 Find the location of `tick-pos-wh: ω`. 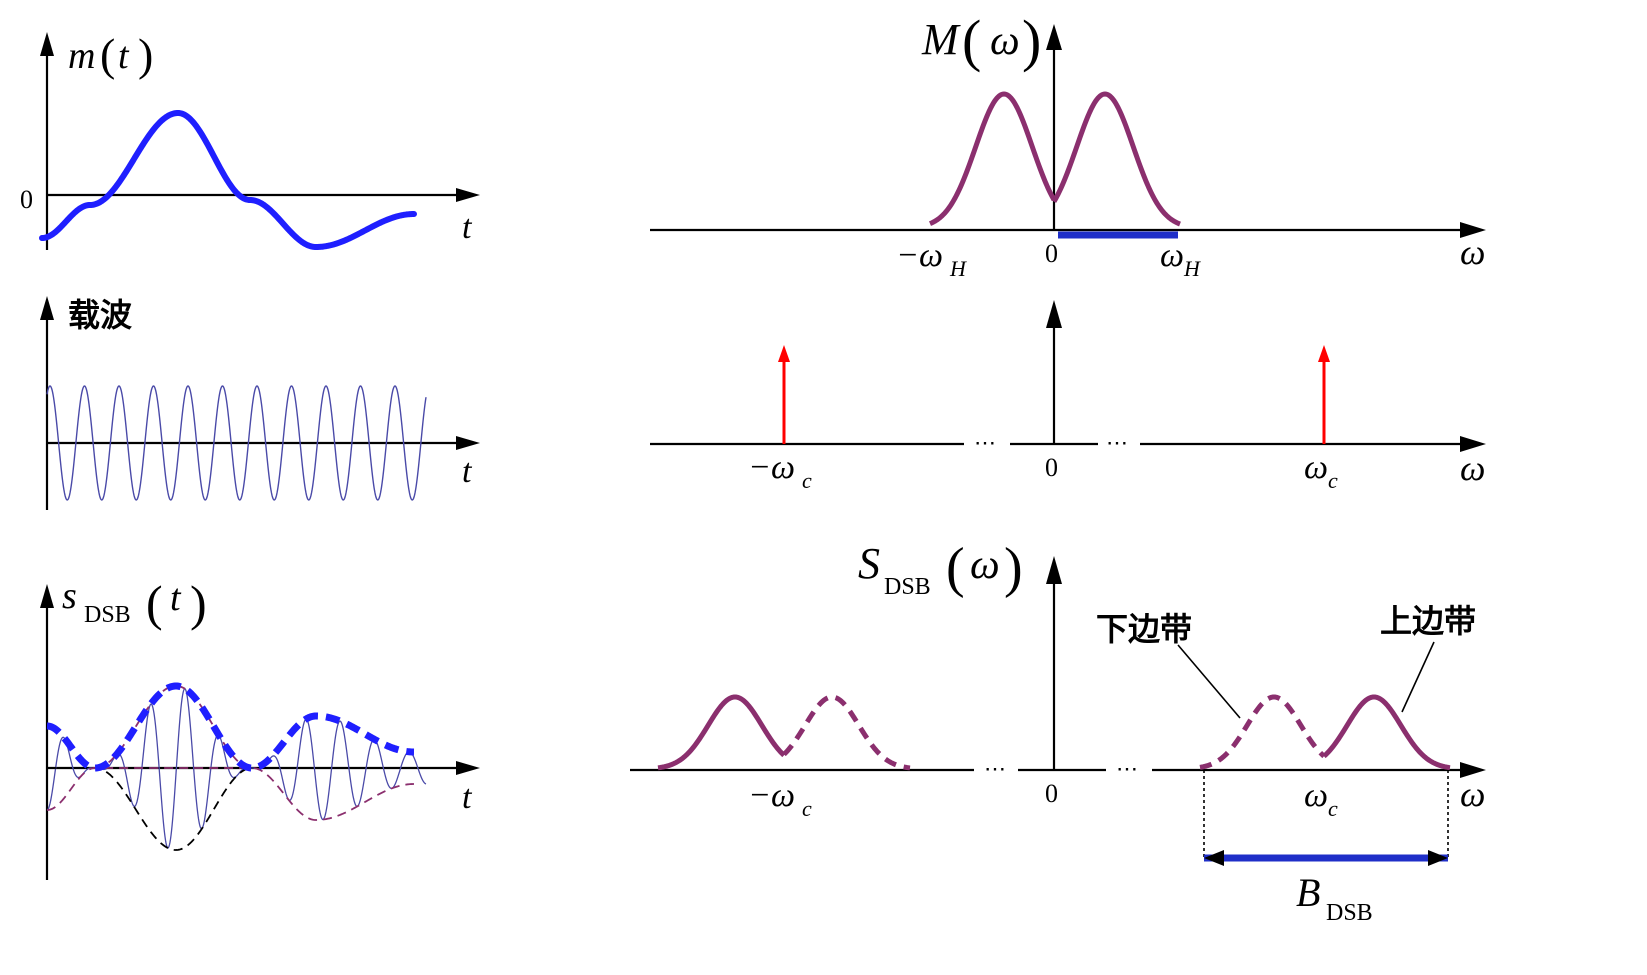

tick-pos-wh: ω is located at coordinates (1172, 255).